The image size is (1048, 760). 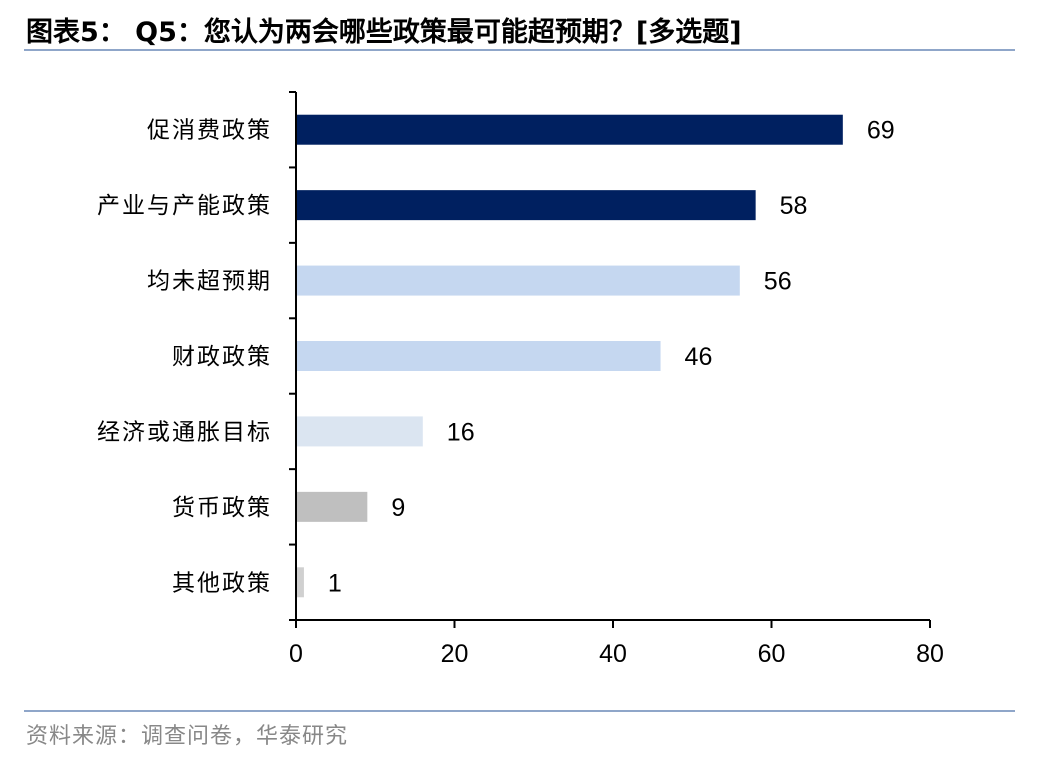 What do you see at coordinates (613, 654) in the screenshot?
I see `x-tick-label-2: 40` at bounding box center [613, 654].